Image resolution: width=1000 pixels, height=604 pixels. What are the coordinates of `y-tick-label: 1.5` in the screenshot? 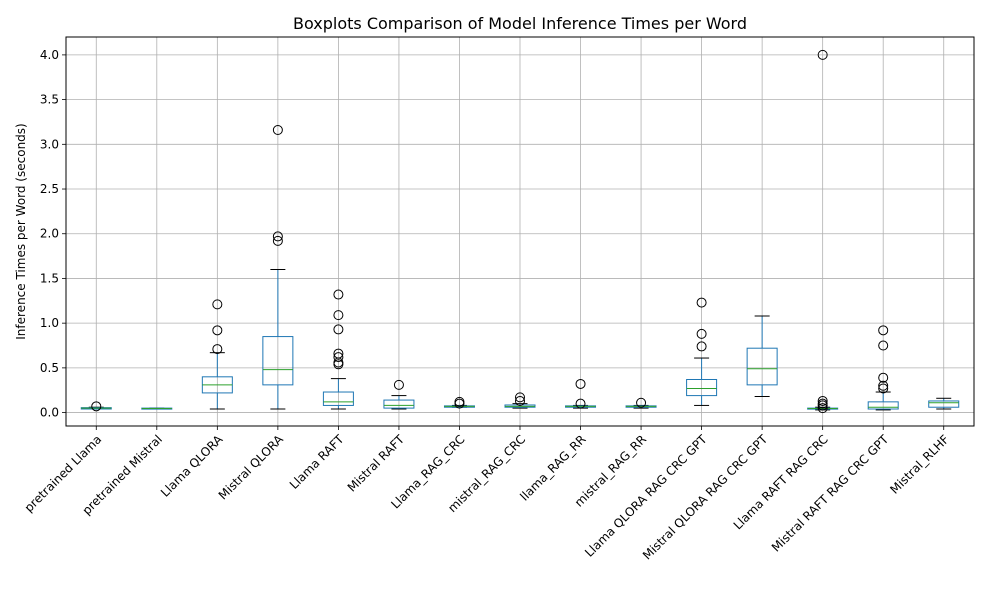 It's located at (49, 278).